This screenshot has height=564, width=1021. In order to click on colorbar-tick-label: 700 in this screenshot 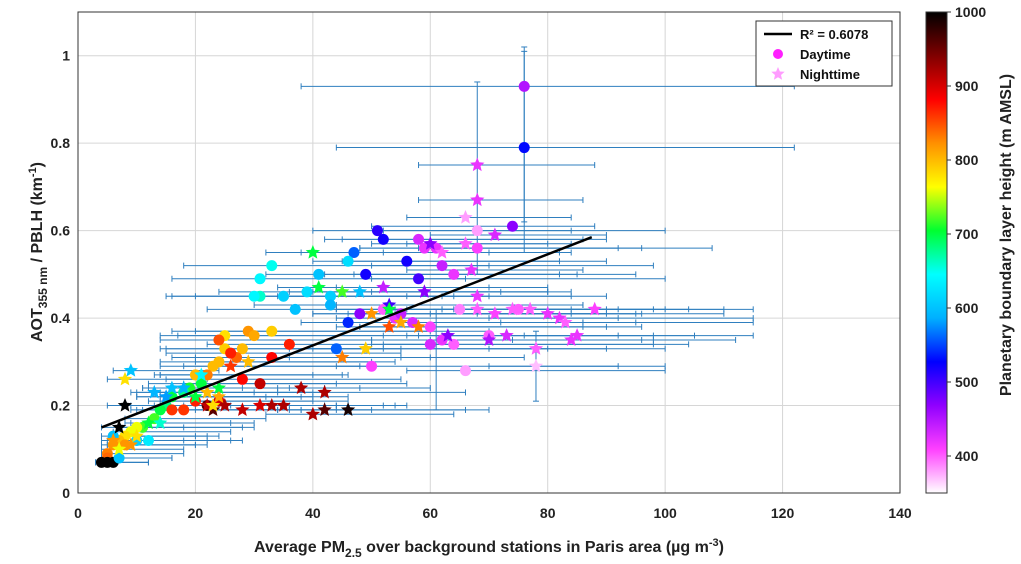, I will do `click(967, 234)`.